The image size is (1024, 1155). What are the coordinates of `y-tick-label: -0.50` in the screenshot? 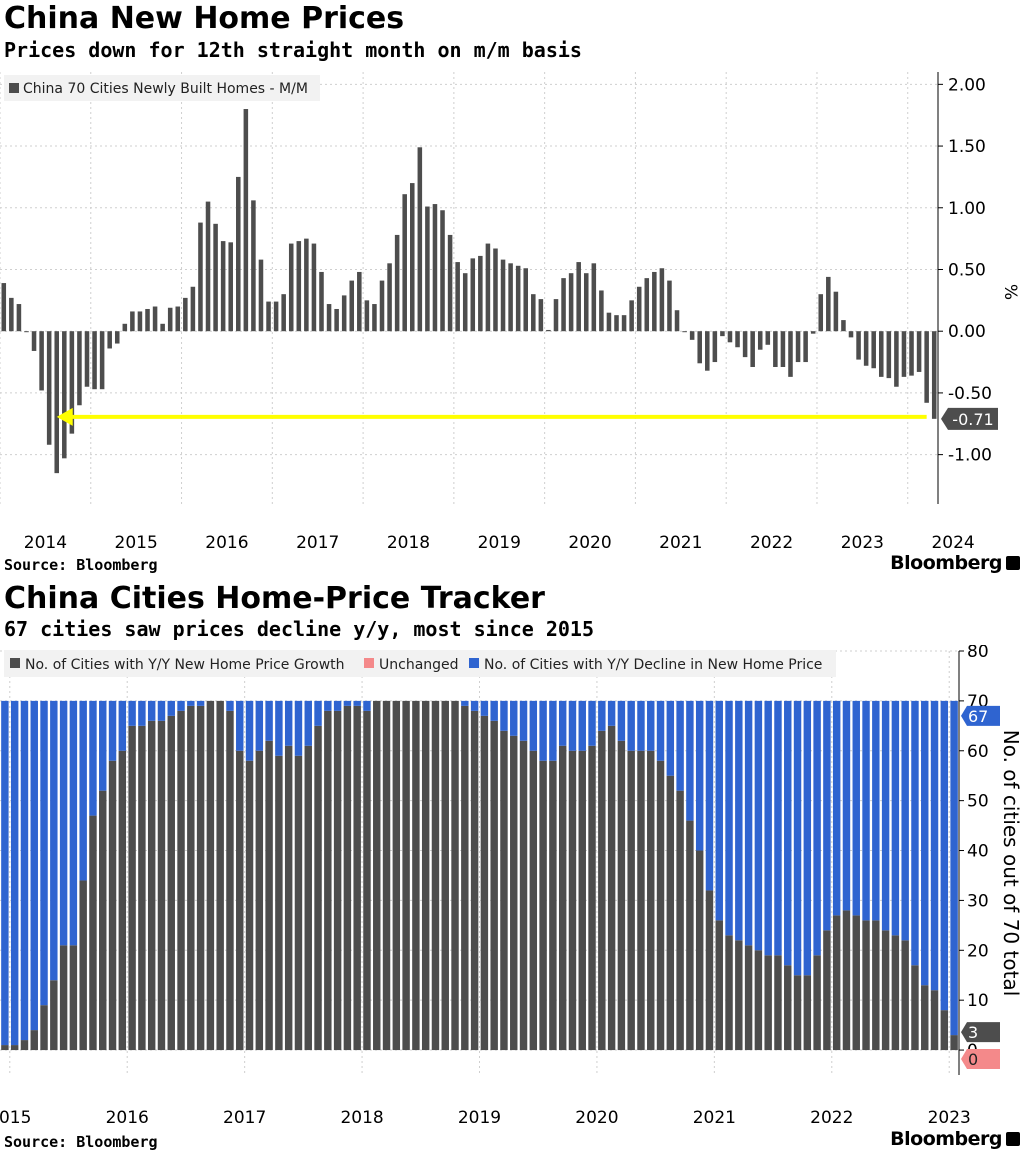 It's located at (970, 394).